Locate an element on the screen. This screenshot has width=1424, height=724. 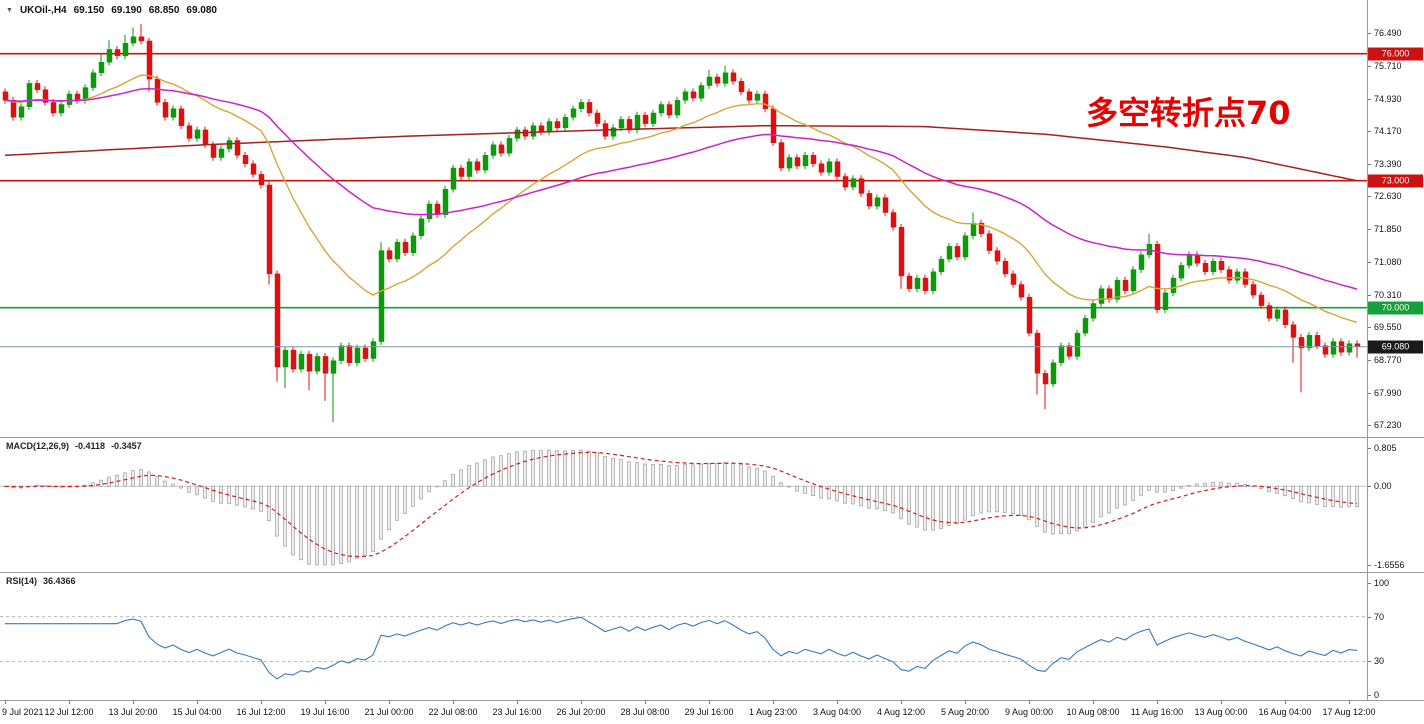
time-axis-label: 13 Jul 20:00 is located at coordinates (133, 712).